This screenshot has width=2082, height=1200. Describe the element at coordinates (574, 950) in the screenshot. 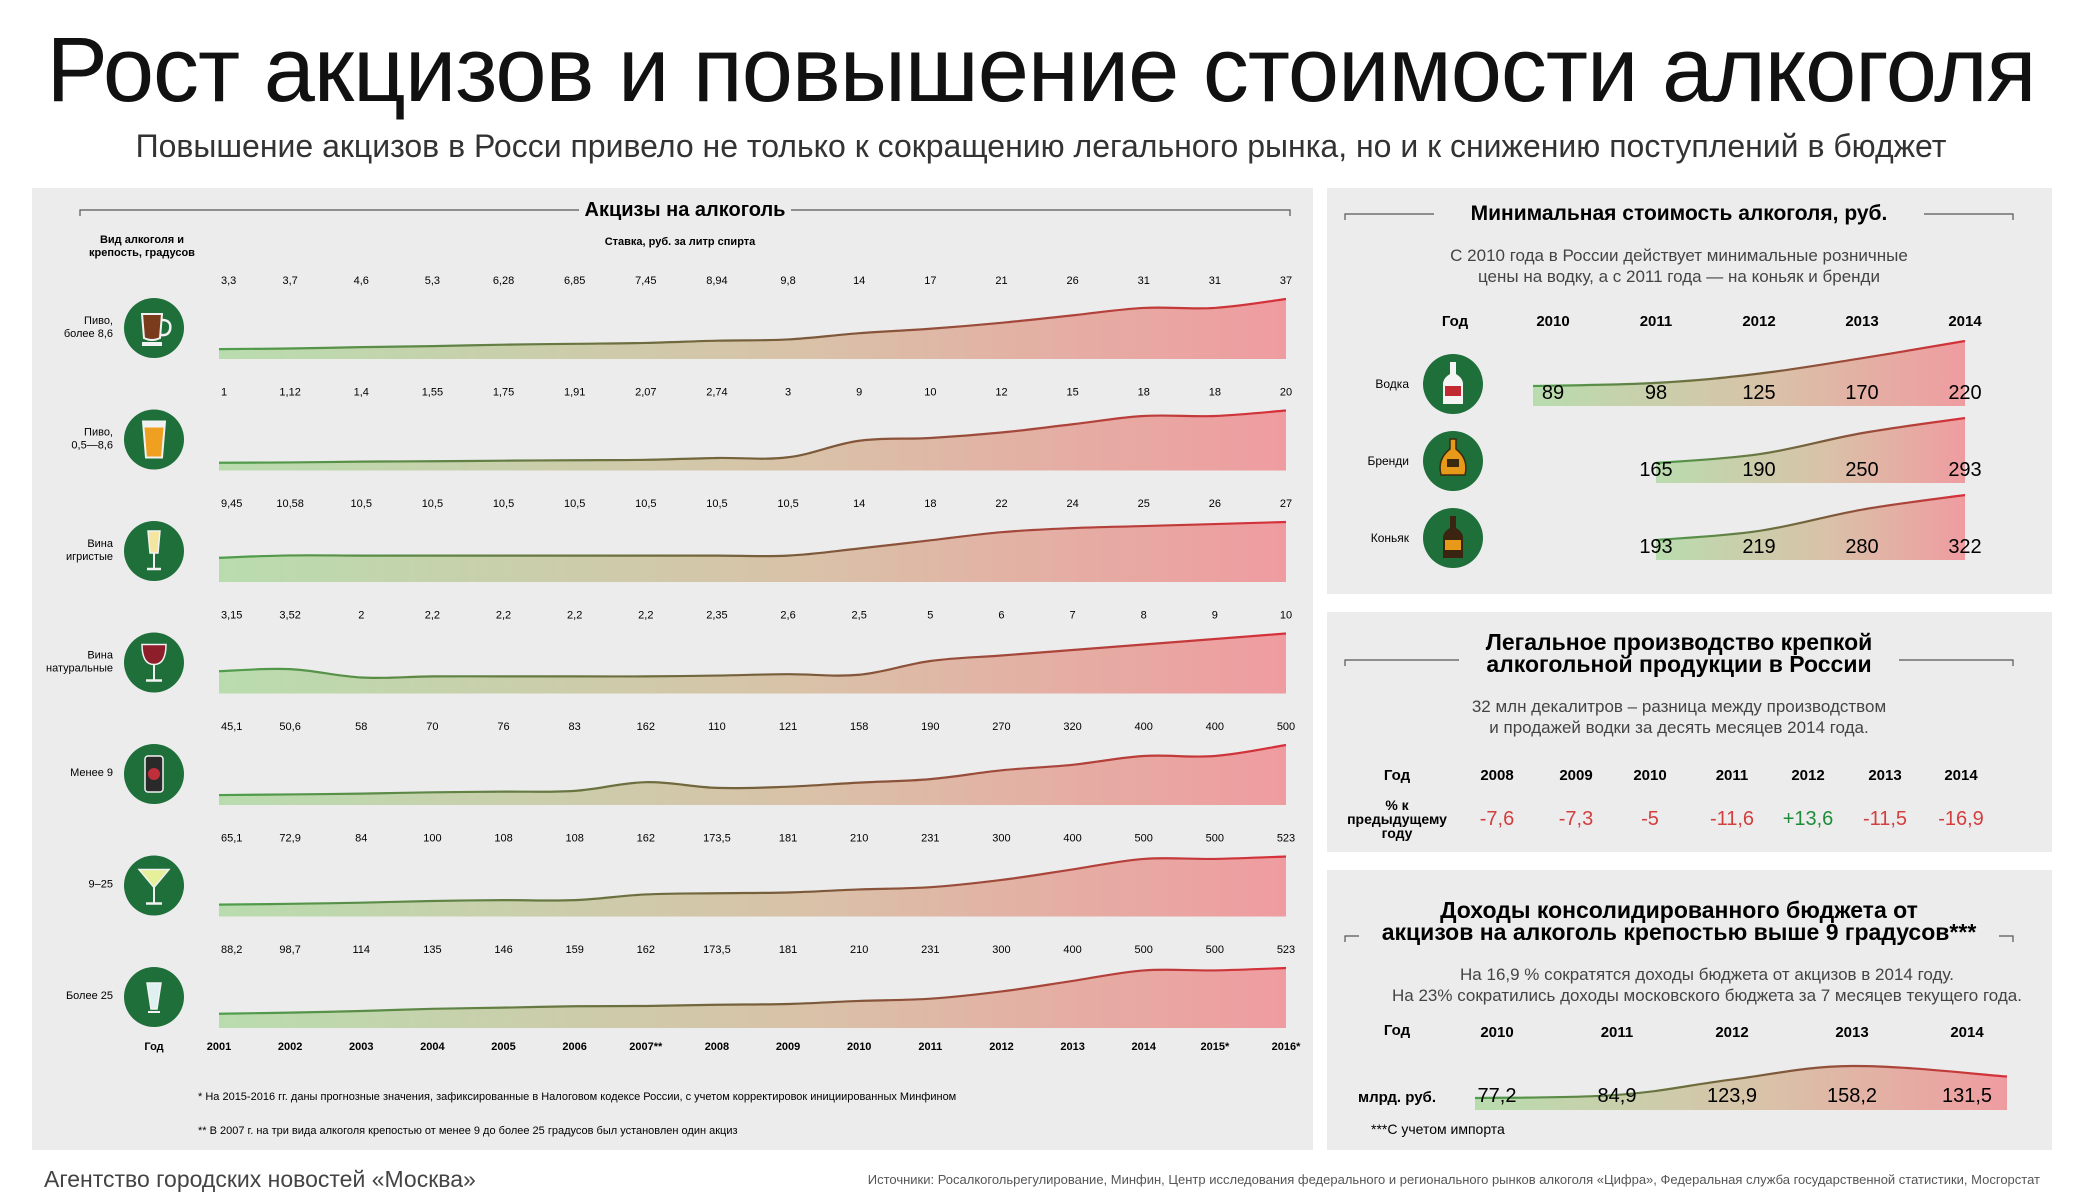

I see `excise-value-label: 159` at that location.